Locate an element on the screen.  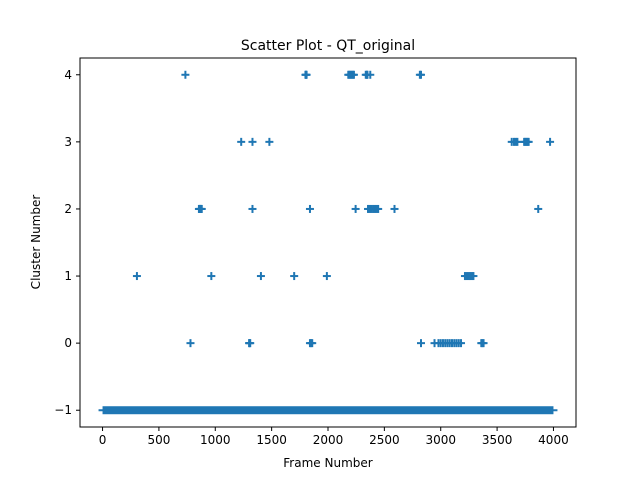
x-tick-label: 1000 is located at coordinates (215, 440).